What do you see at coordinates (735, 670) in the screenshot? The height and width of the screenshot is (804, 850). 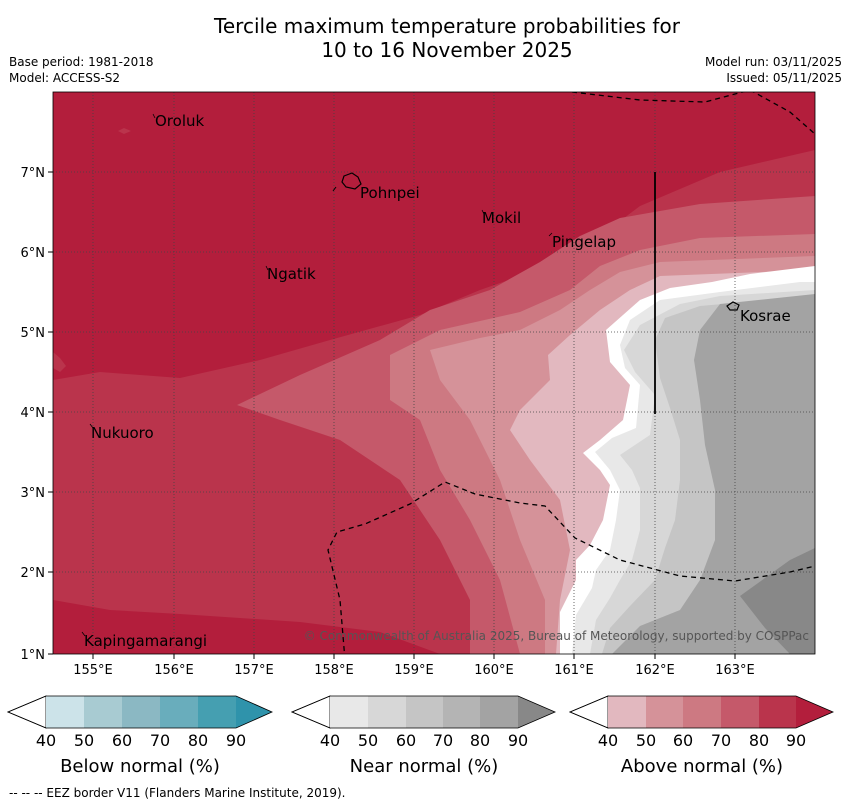 I see `lon-label-163: 163°E` at bounding box center [735, 670].